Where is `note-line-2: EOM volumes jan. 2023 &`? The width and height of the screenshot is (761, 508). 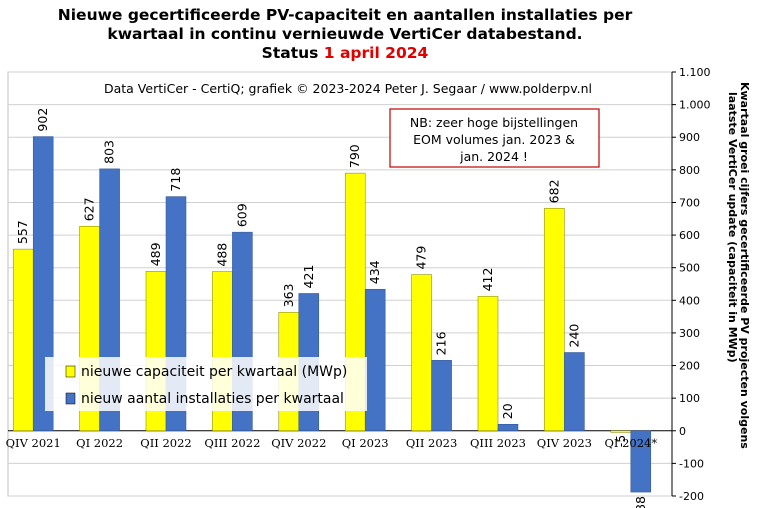
note-line-2: EOM volumes jan. 2023 & is located at coordinates (494, 139).